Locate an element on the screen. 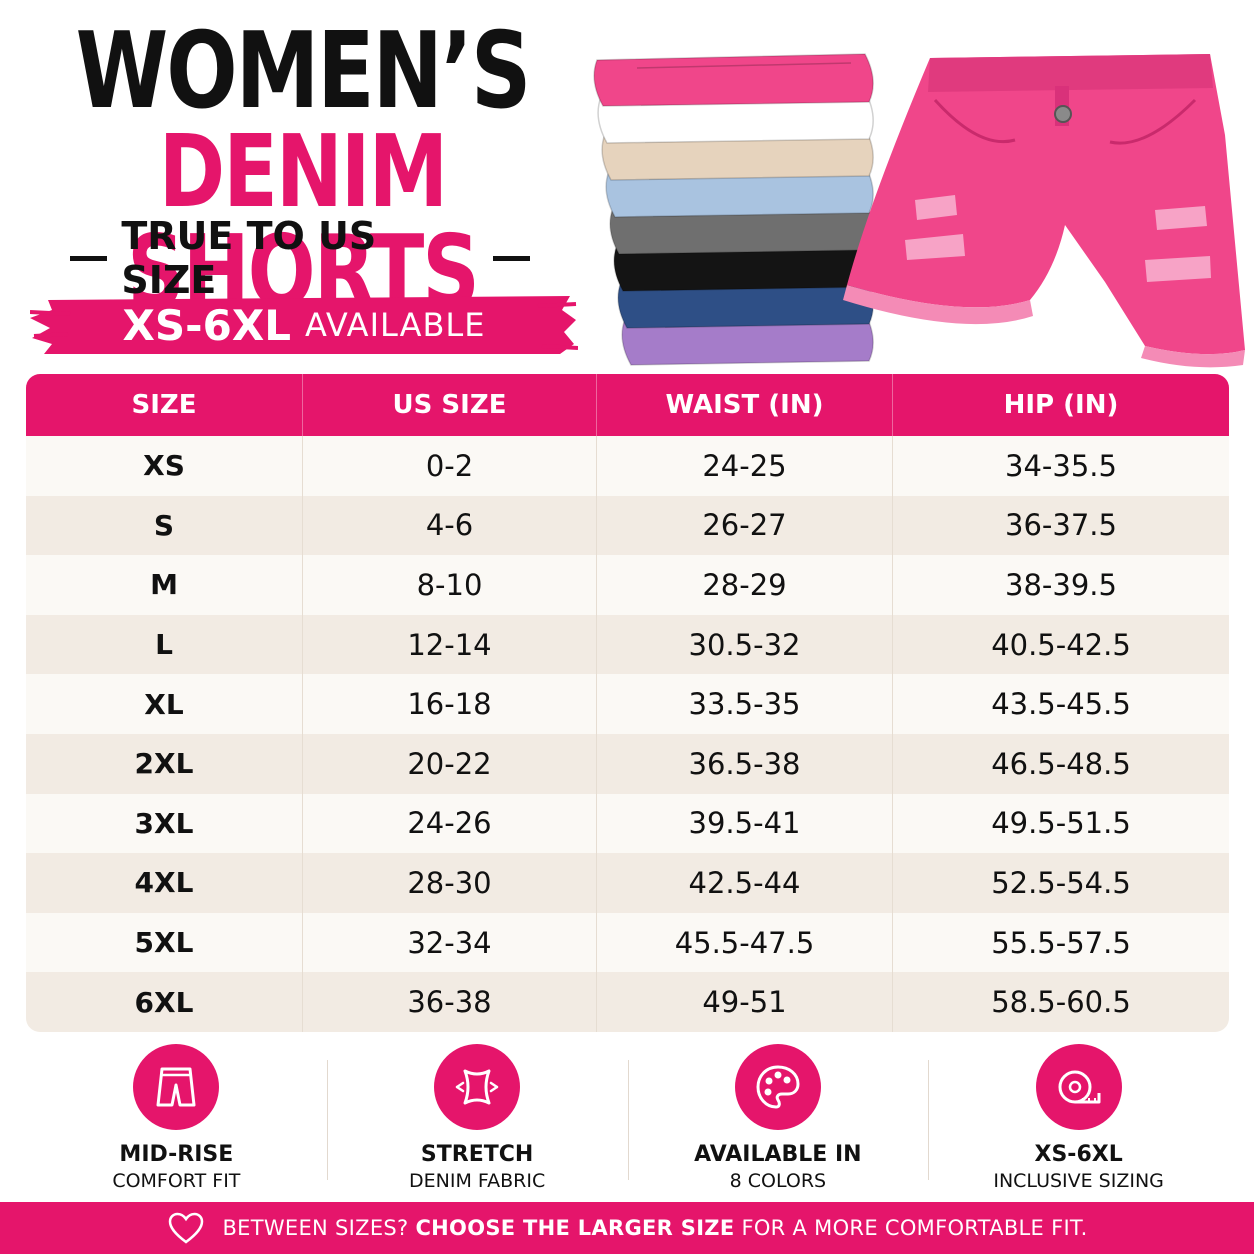 The width and height of the screenshot is (1254, 1254). cell-waist: 33.5-35 is located at coordinates (745, 704).